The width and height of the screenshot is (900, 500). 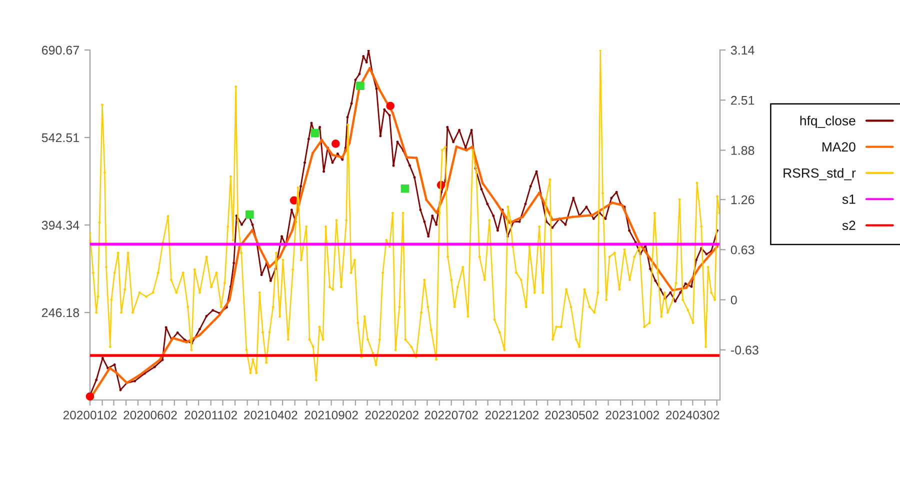 I want to click on legend-label: hfq_close, so click(x=828, y=122).